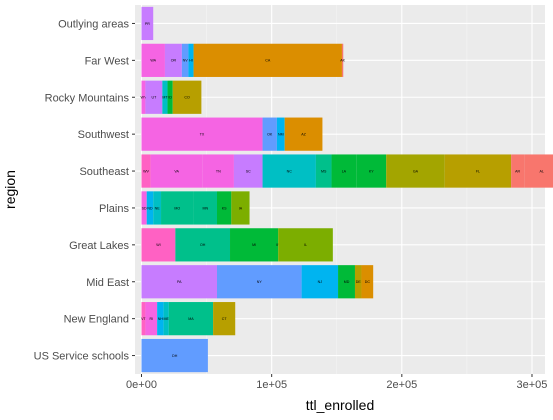 The width and height of the screenshot is (553, 420). I want to click on y-axis-tick-label: Plains, so click(114, 209).